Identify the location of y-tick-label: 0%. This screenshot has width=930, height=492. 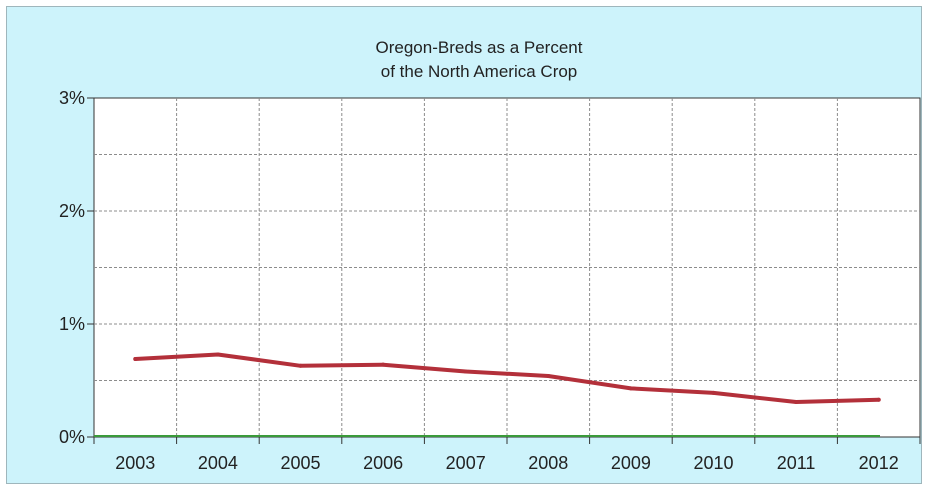
(72, 437).